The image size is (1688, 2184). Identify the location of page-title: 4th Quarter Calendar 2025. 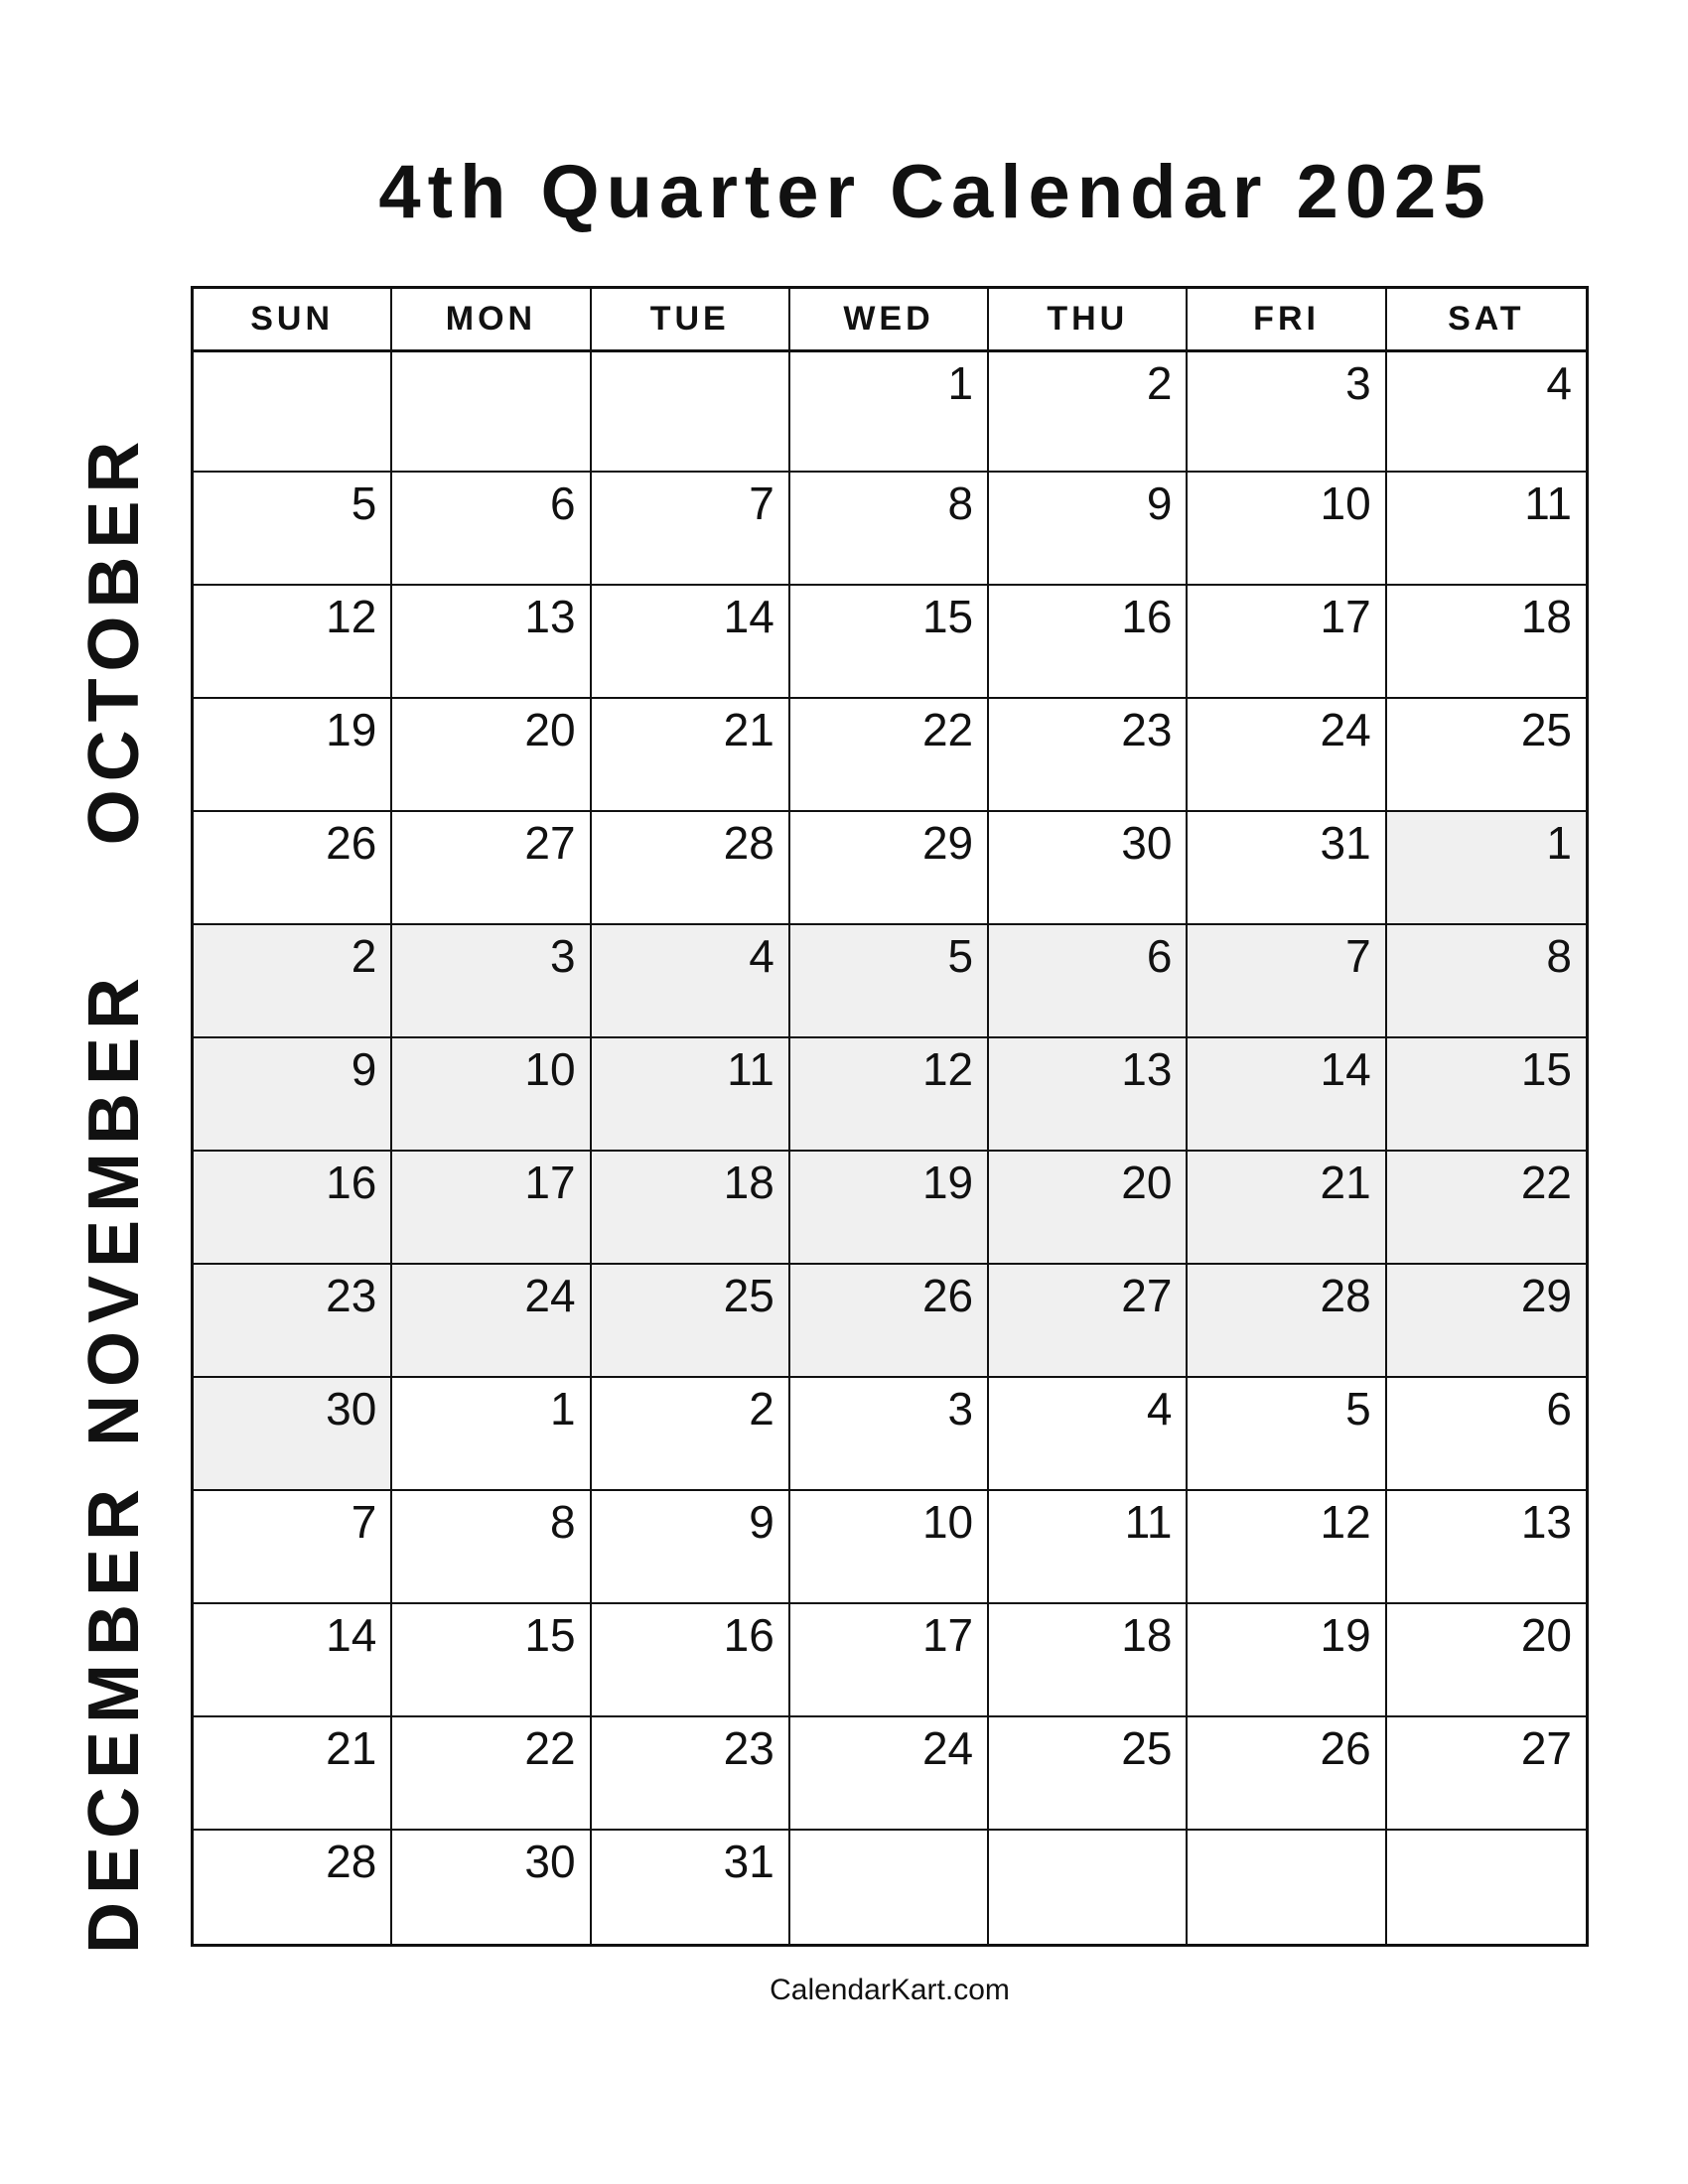
(935, 192).